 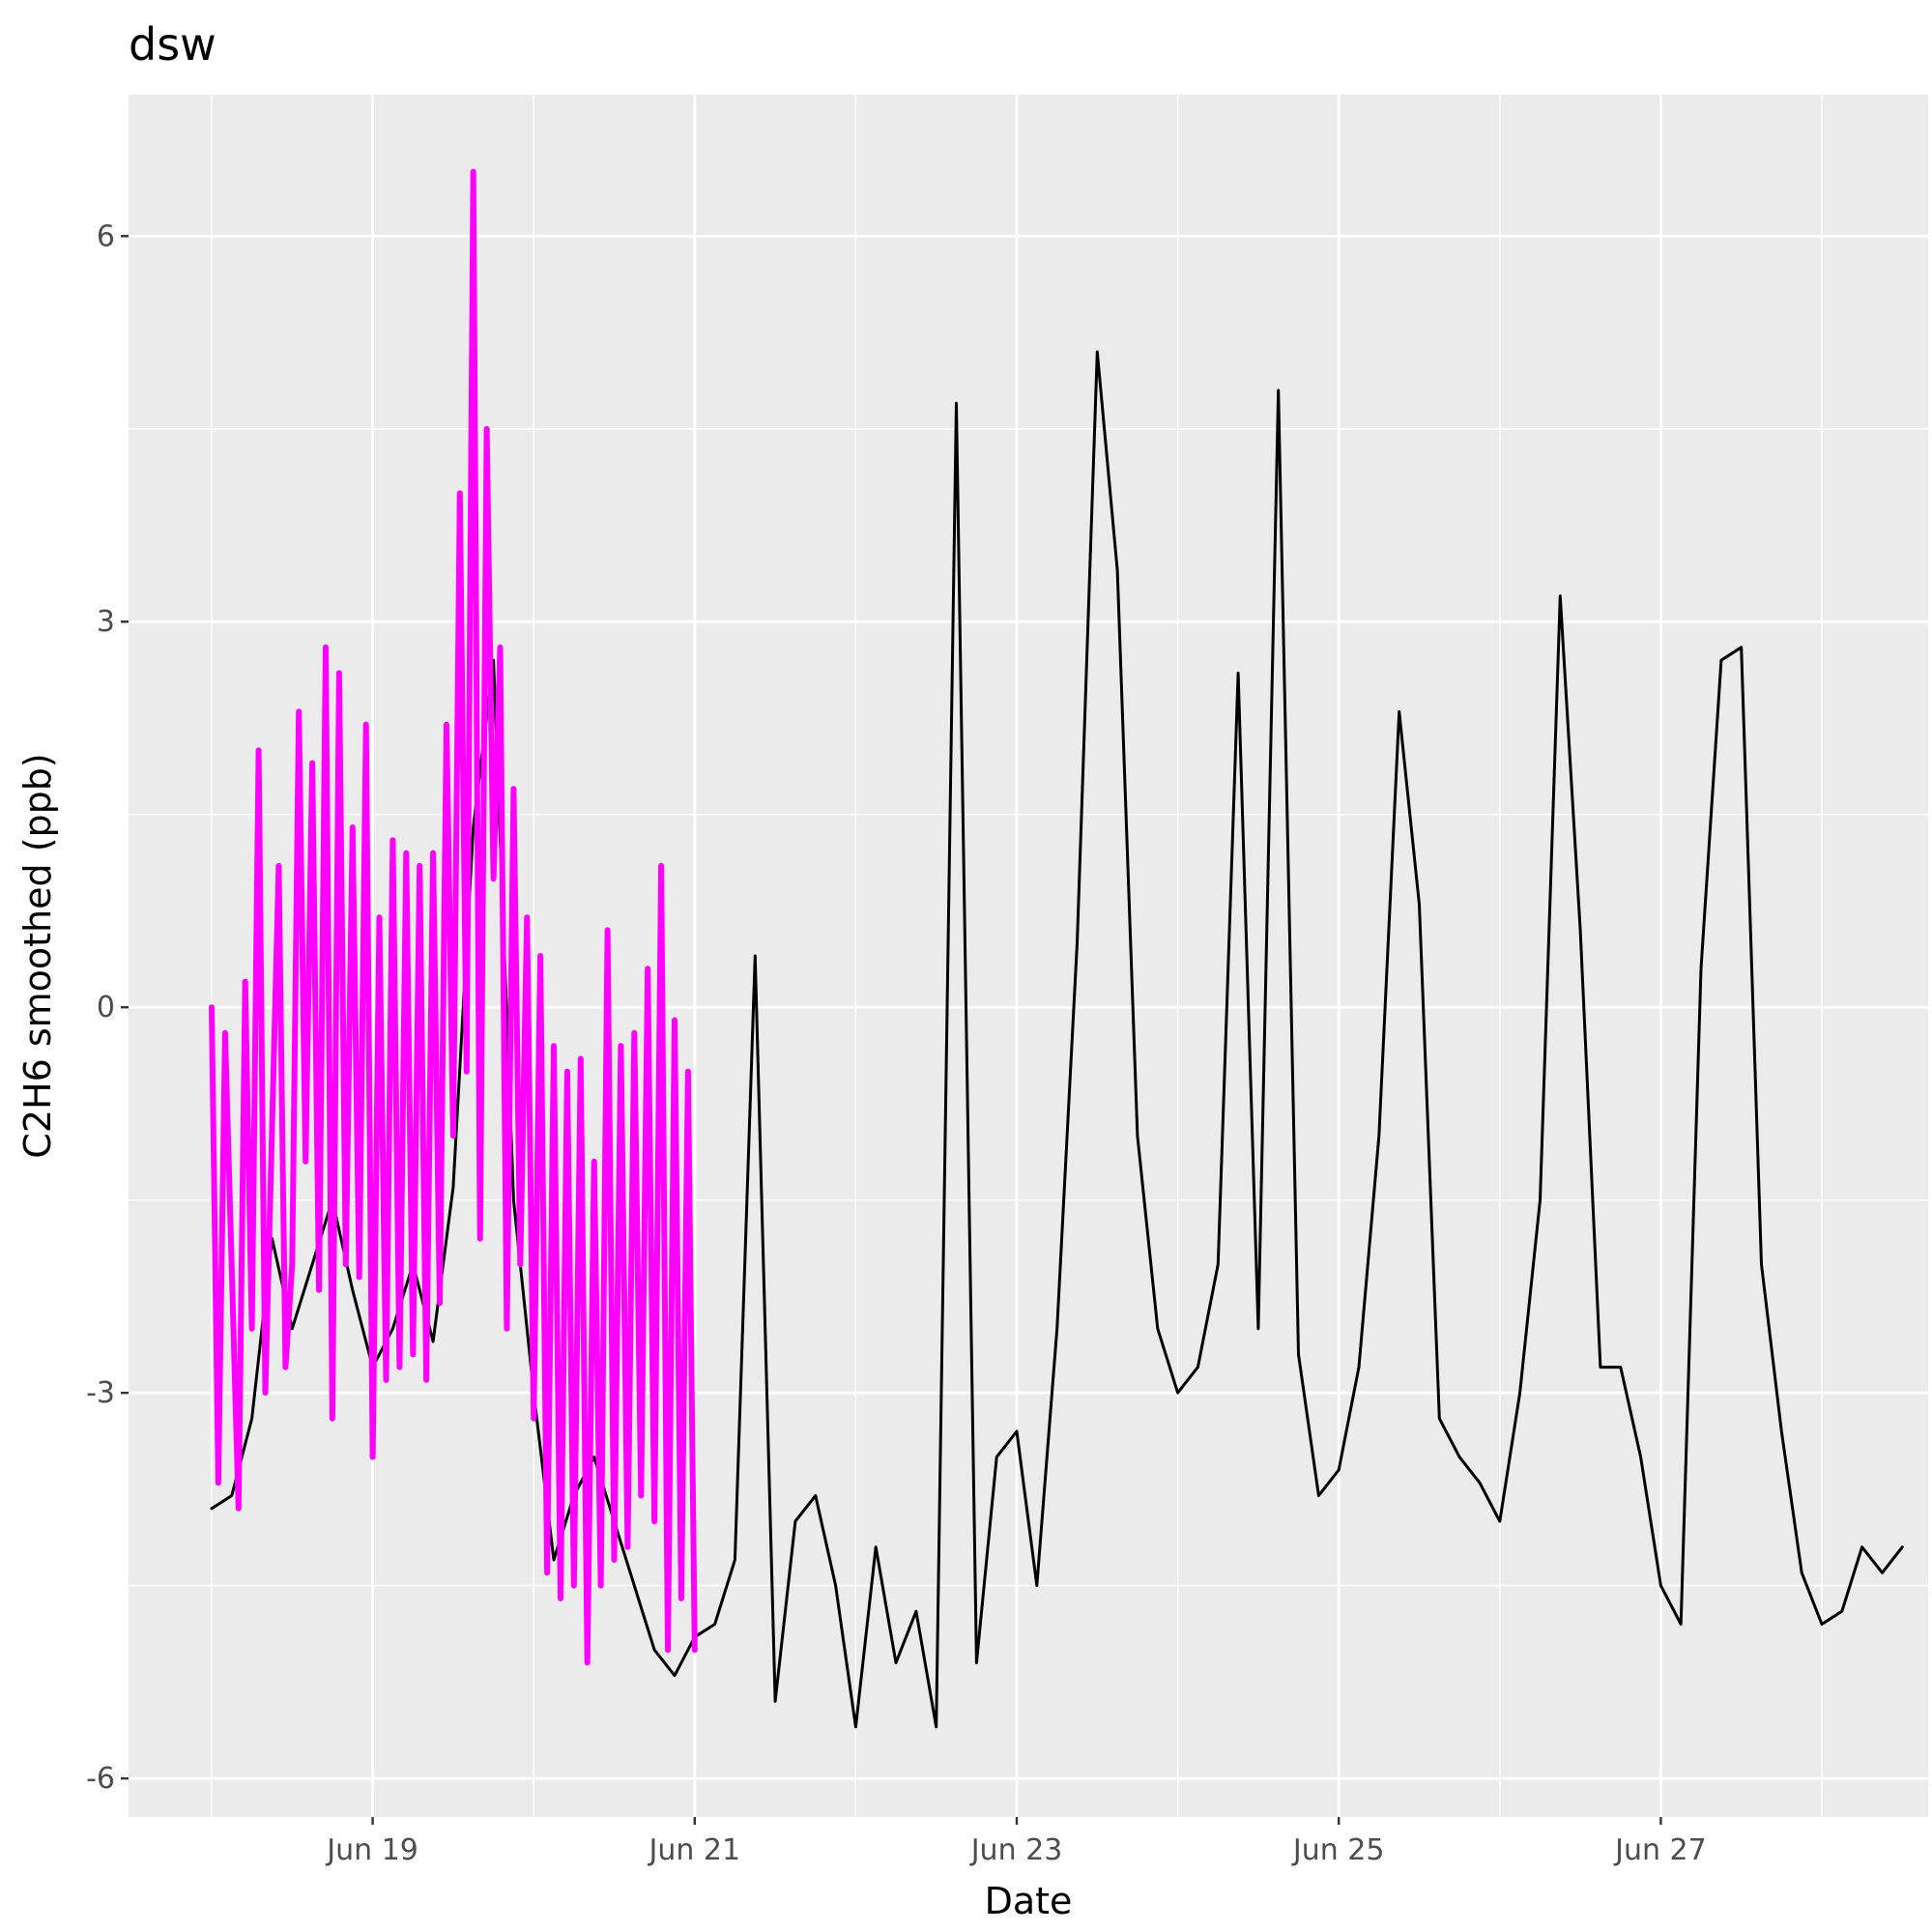 What do you see at coordinates (100, 1779) in the screenshot?
I see `y-tick-label: -6` at bounding box center [100, 1779].